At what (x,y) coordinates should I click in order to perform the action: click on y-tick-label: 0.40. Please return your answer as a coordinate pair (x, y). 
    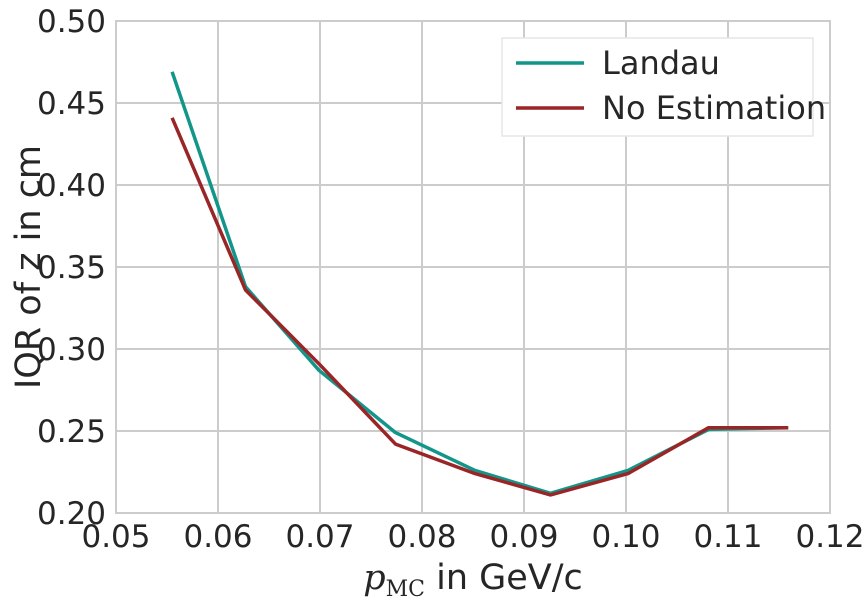
    Looking at the image, I should click on (71, 186).